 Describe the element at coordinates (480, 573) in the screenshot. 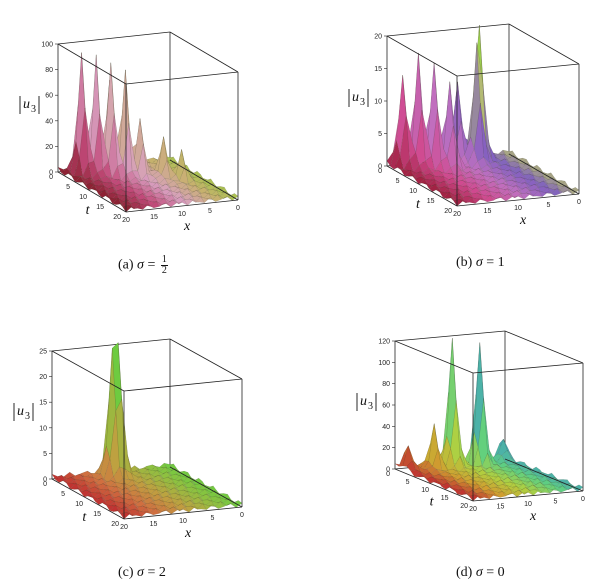

I see `caption-d: (d) σ = 0` at that location.